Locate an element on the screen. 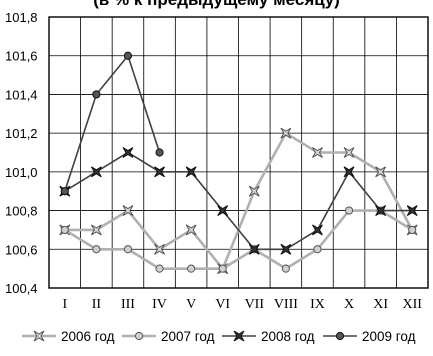 Image resolution: width=433 pixels, height=356 pixels. x-tick-label: III is located at coordinates (128, 304).